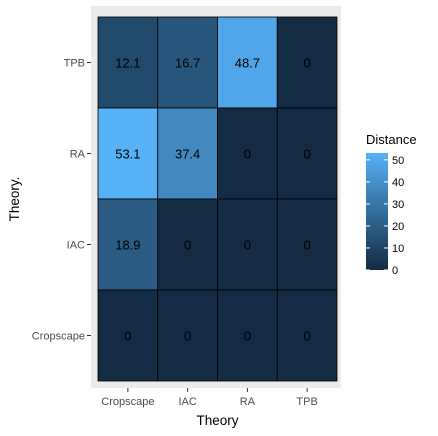 Image resolution: width=438 pixels, height=436 pixels. What do you see at coordinates (306, 402) in the screenshot?
I see `x-tick-label: TPB` at bounding box center [306, 402].